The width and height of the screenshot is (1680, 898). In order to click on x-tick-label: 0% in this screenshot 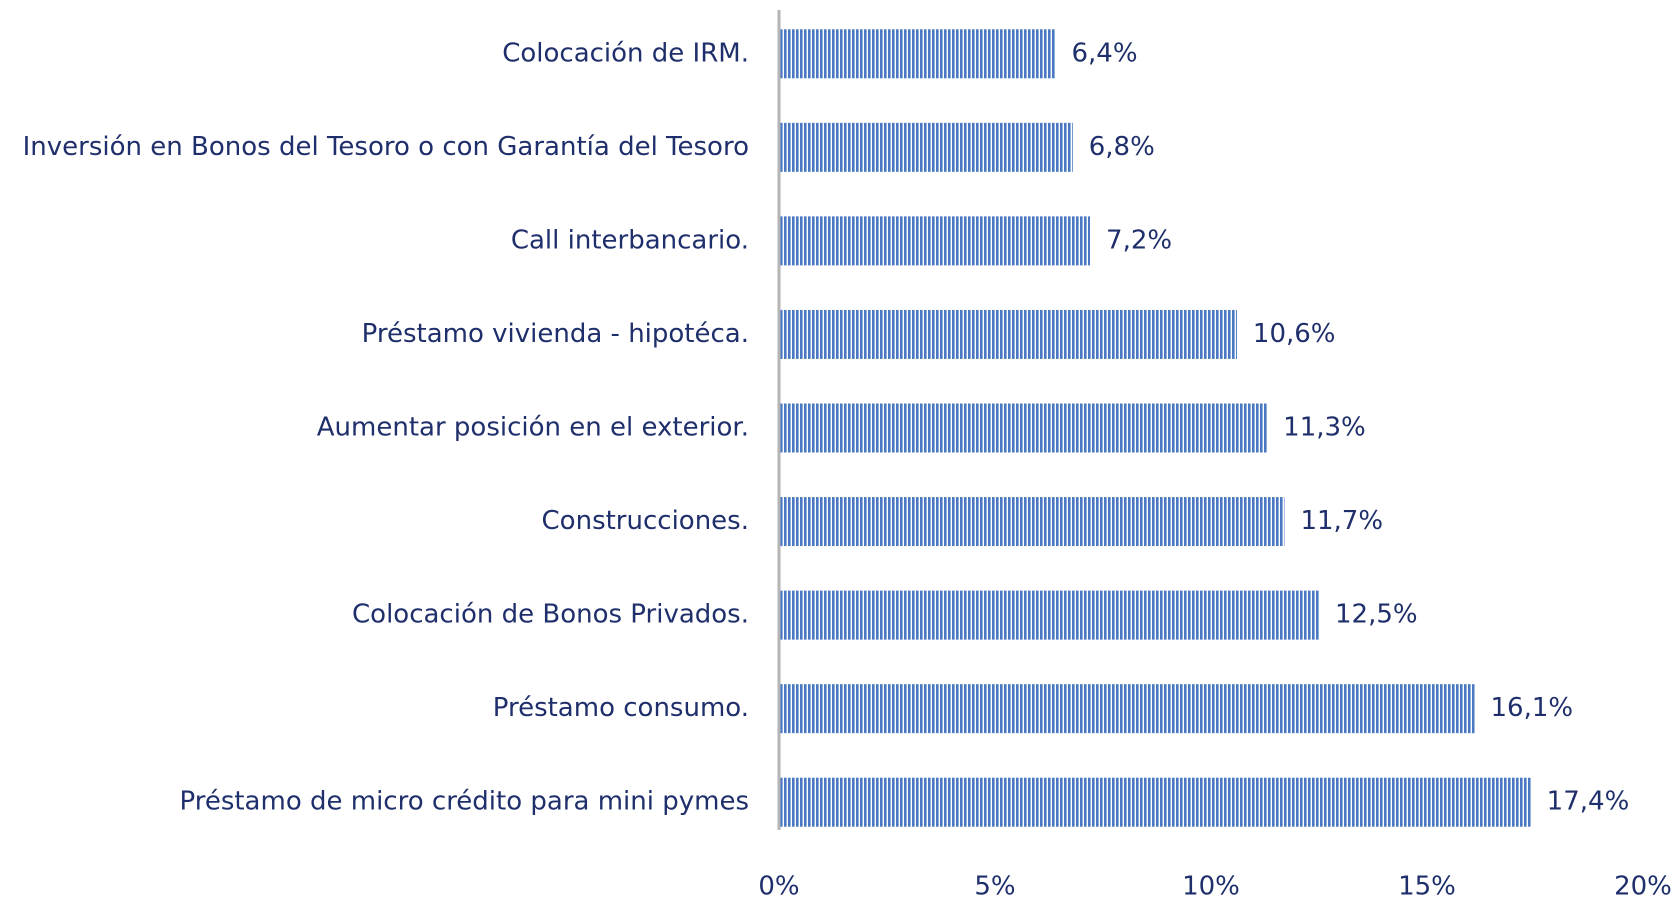, I will do `click(778, 885)`.